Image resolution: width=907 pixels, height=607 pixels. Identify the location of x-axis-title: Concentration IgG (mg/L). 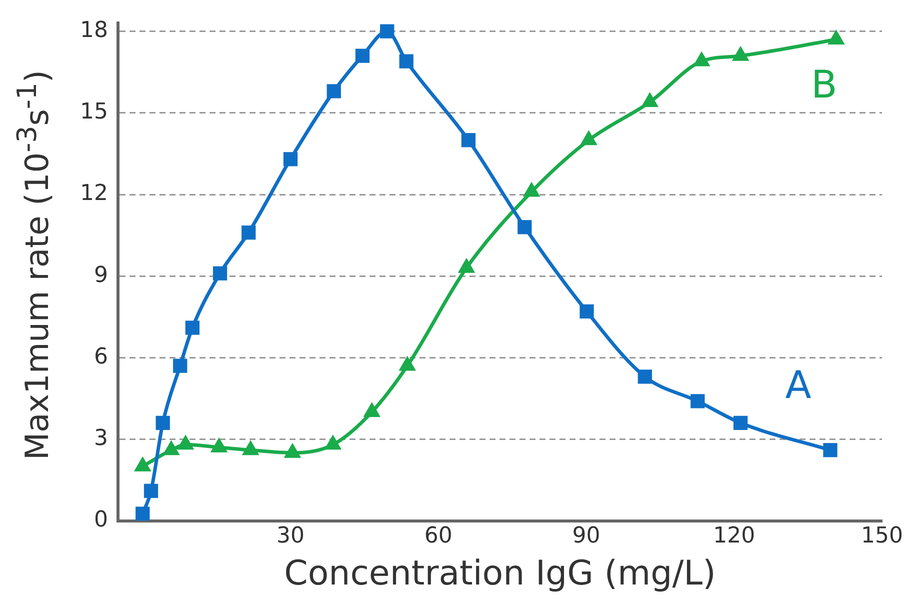
(500, 573).